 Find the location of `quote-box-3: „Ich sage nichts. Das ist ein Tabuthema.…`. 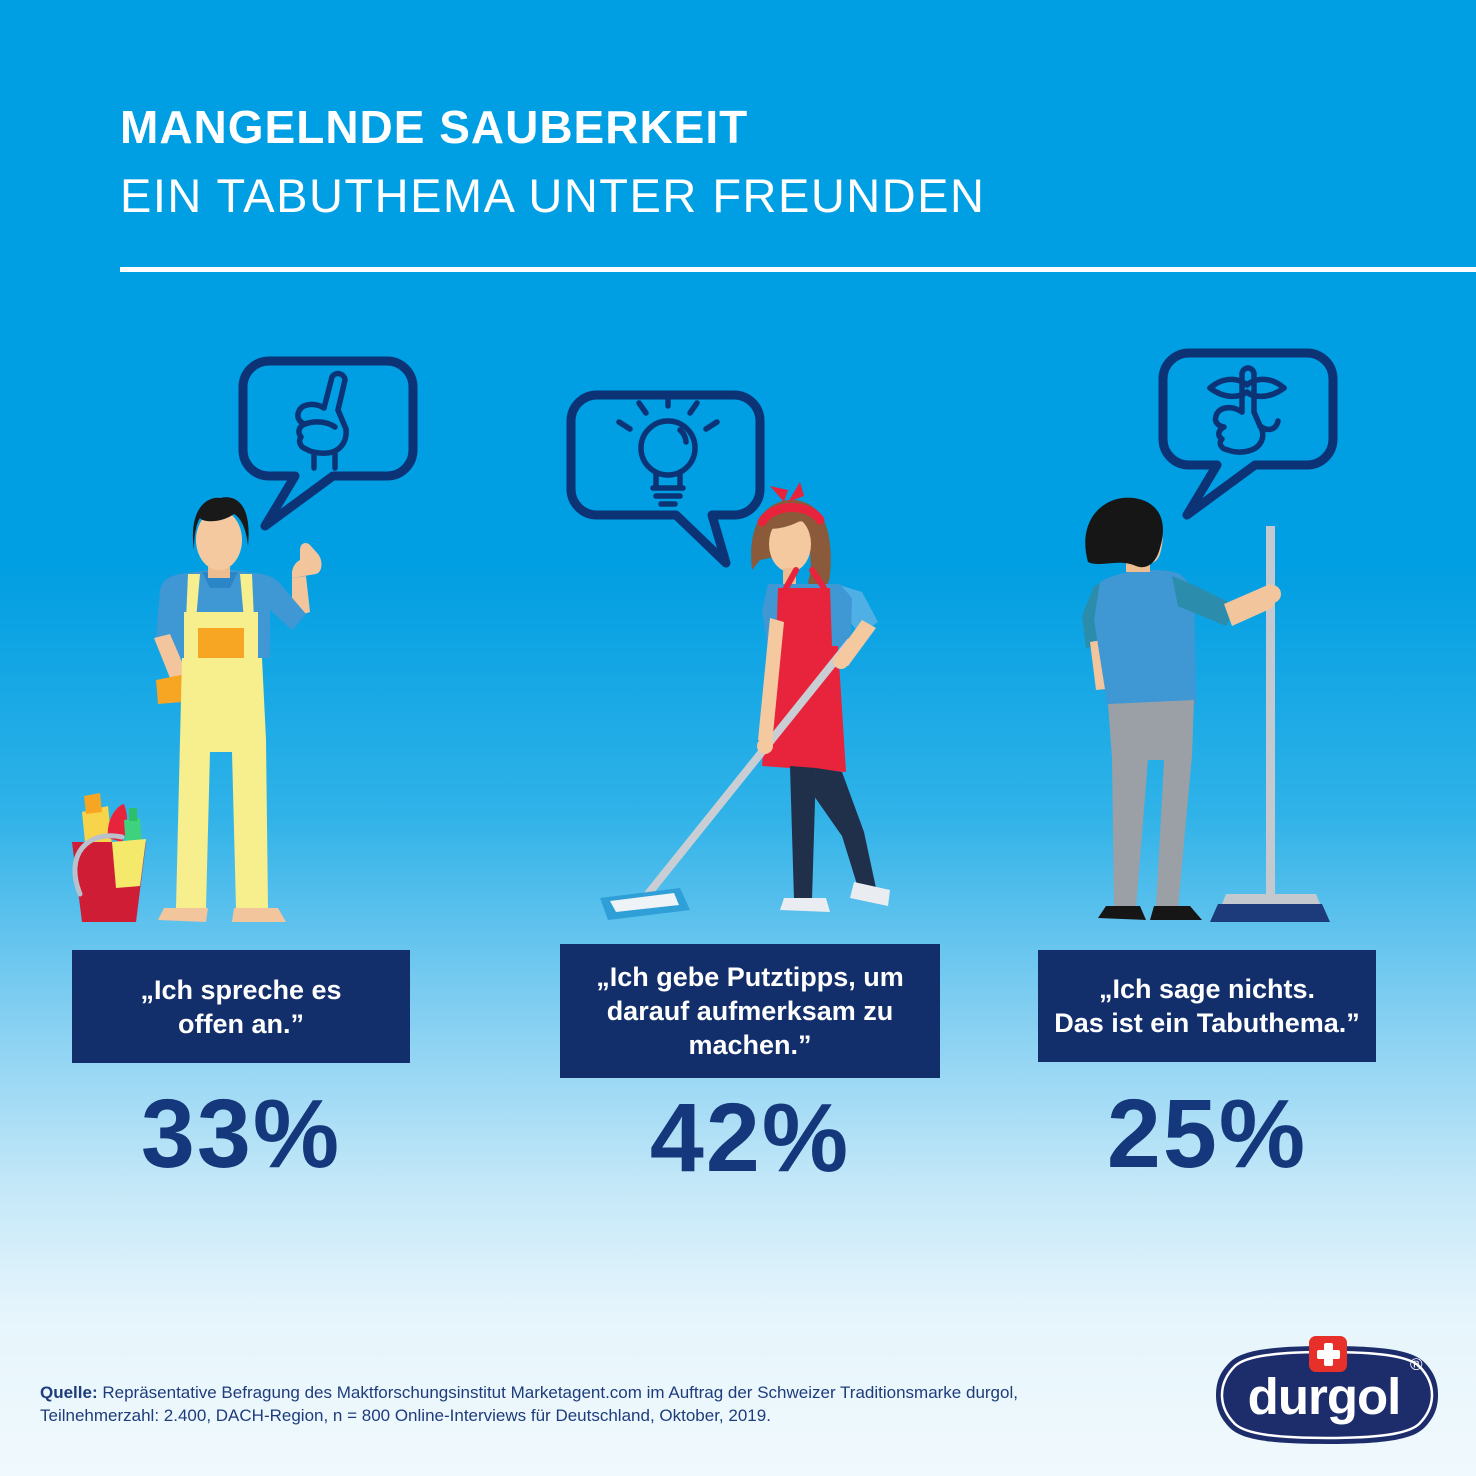

quote-box-3: „Ich sage nichts. Das ist ein Tabuthema.… is located at coordinates (1207, 1006).